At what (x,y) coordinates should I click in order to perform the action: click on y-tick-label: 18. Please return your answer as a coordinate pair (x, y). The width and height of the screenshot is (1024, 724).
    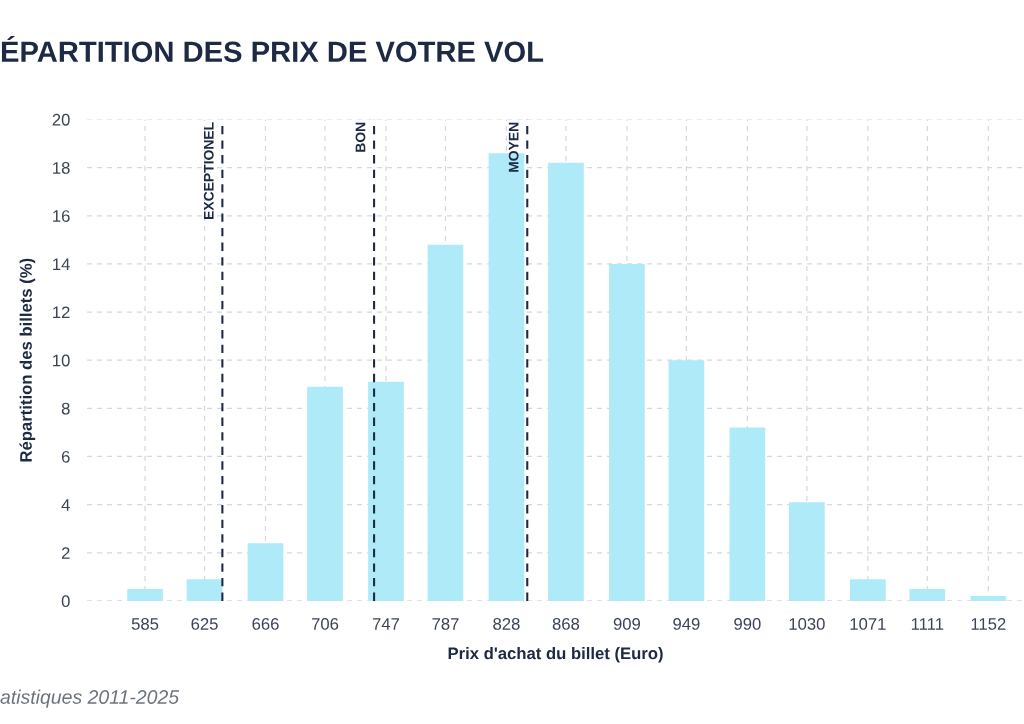
    Looking at the image, I should click on (61, 168).